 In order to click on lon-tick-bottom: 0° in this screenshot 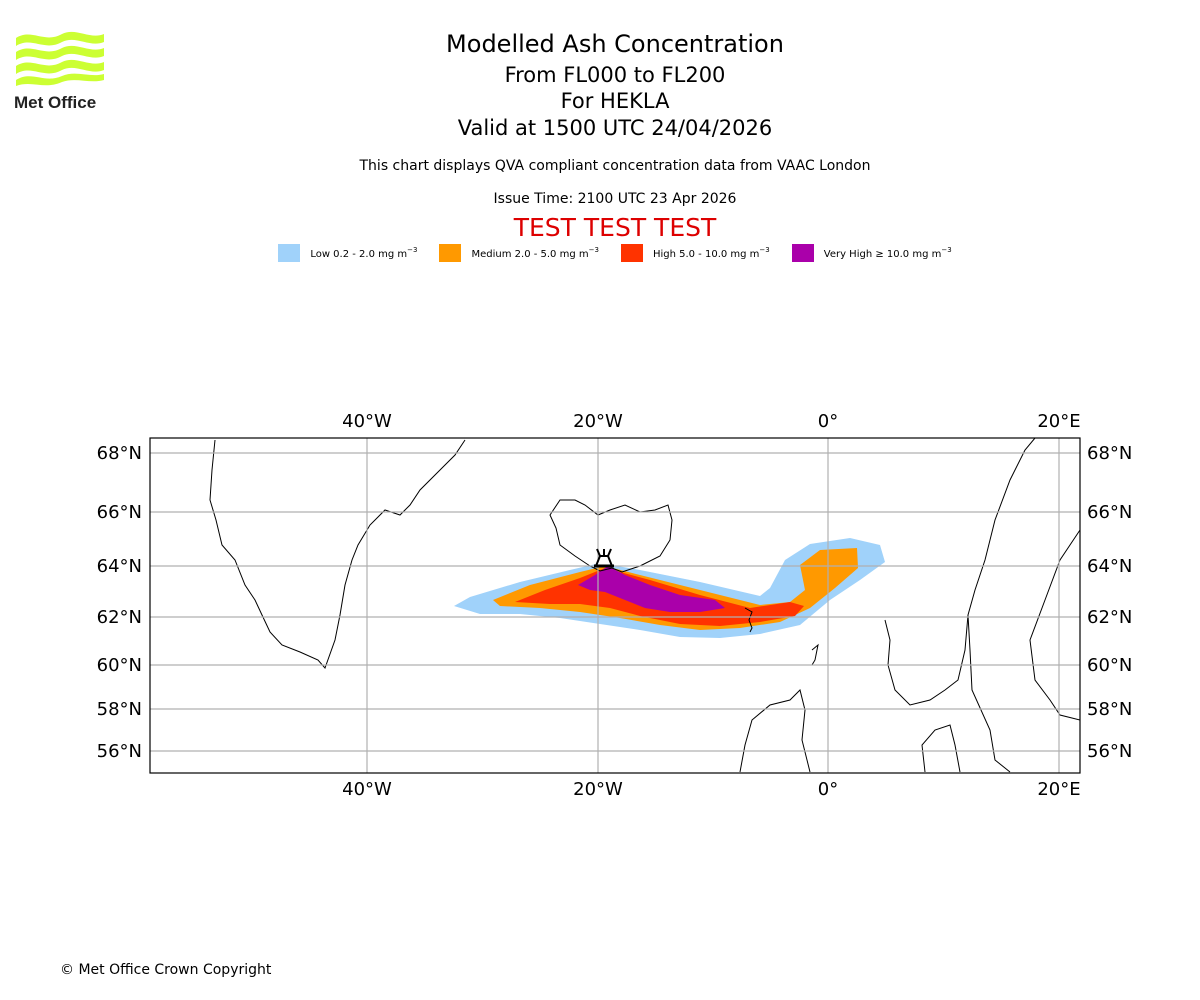, I will do `click(828, 789)`.